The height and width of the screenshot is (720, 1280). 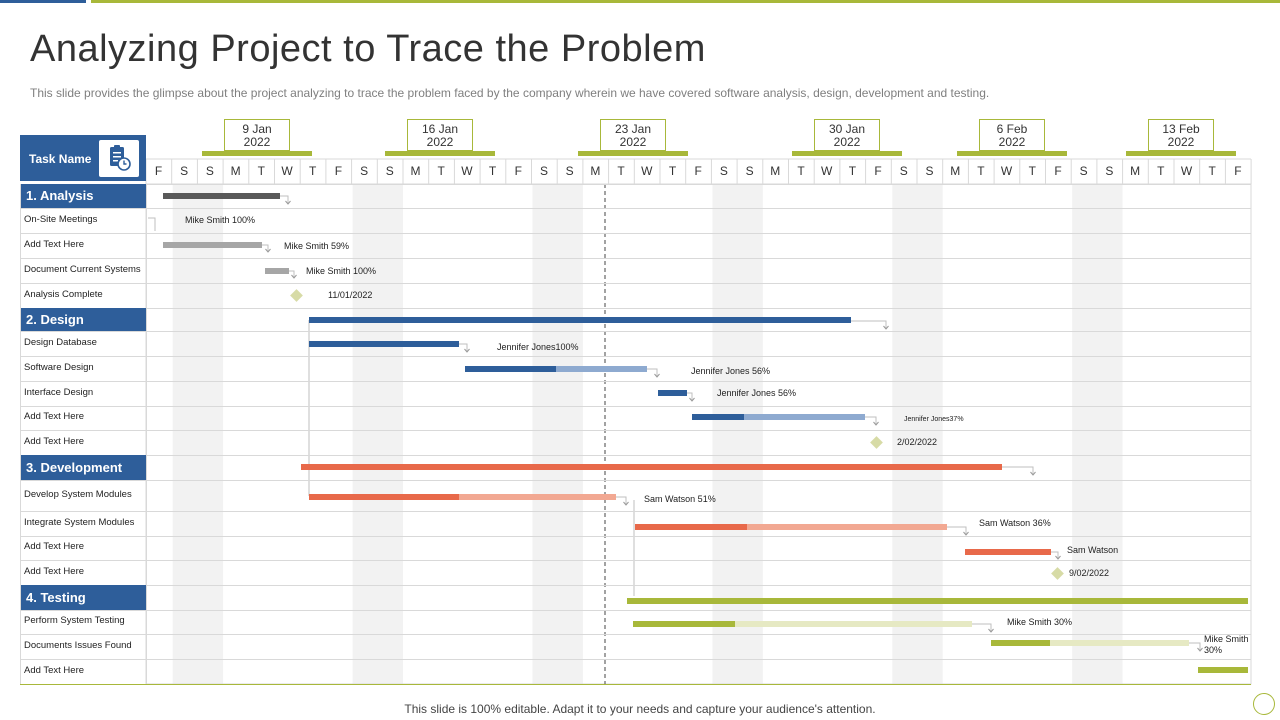 I want to click on testing-summary-bar, so click(x=937, y=601).